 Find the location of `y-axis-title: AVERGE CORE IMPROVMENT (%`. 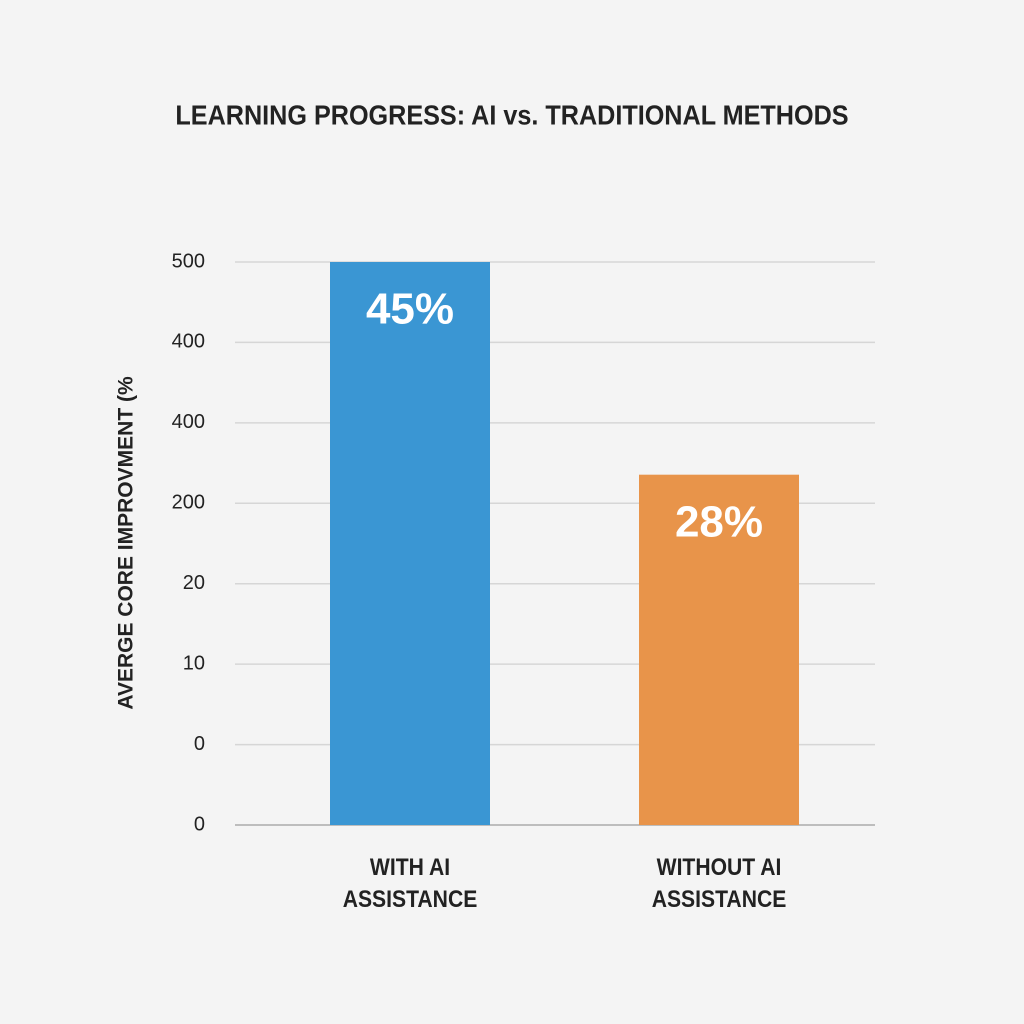

y-axis-title: AVERGE CORE IMPROVMENT (% is located at coordinates (126, 543).